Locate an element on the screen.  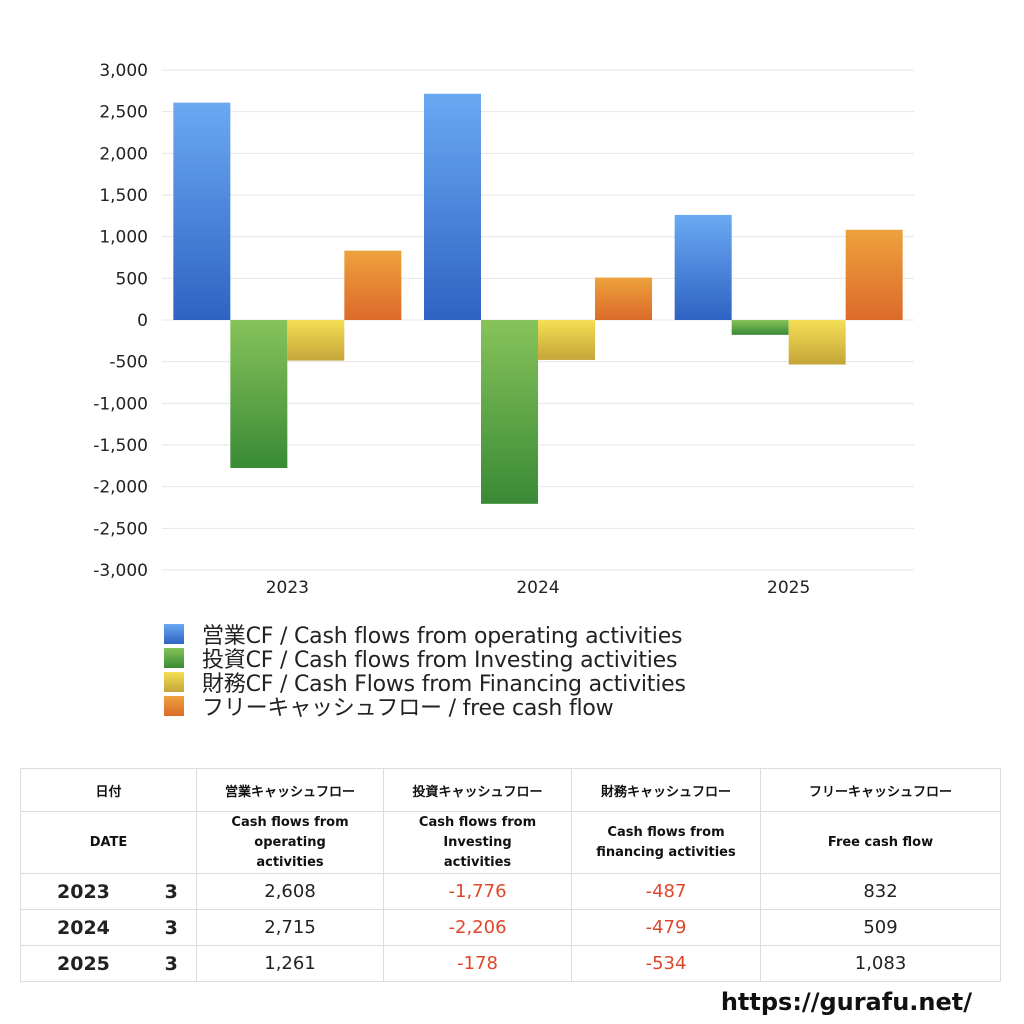
cell-financing: -534 is located at coordinates (666, 963).